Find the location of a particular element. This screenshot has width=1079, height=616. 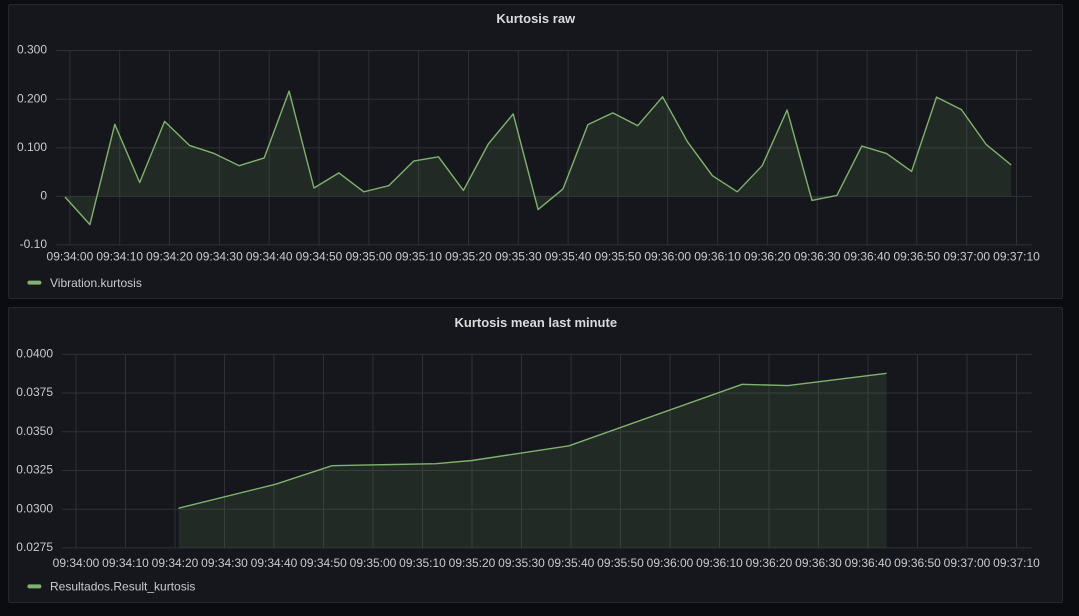

svg-text: 0.0400 is located at coordinates (34, 353).